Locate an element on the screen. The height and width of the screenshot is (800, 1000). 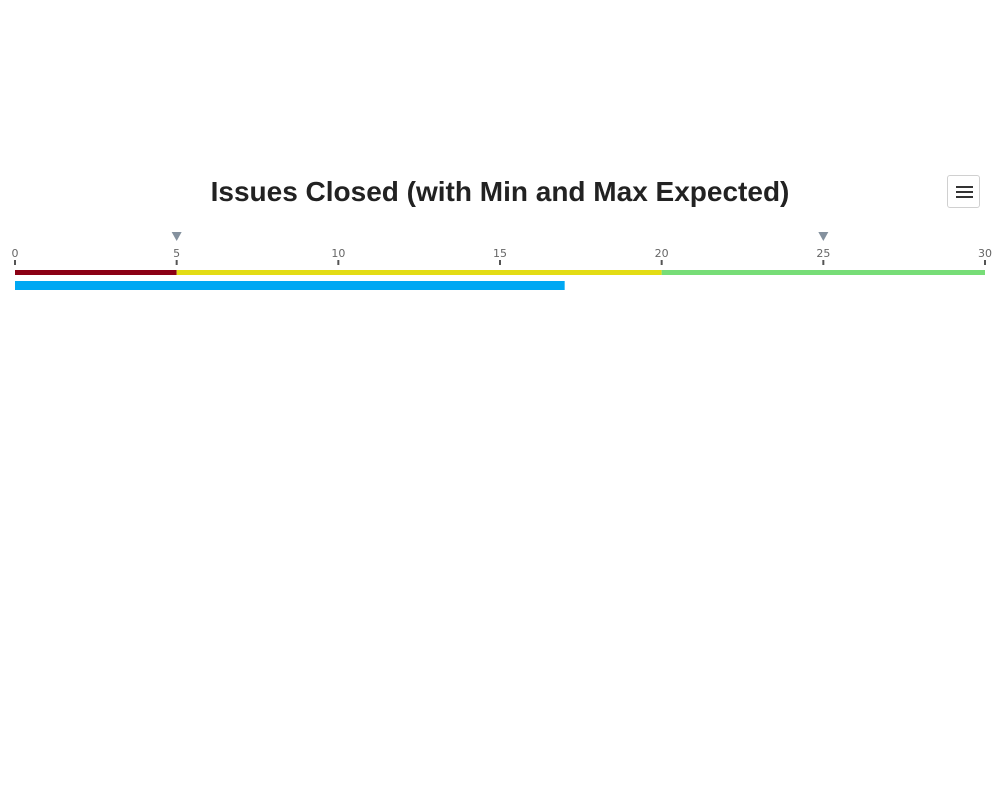
chart-menu-button is located at coordinates (963, 191).